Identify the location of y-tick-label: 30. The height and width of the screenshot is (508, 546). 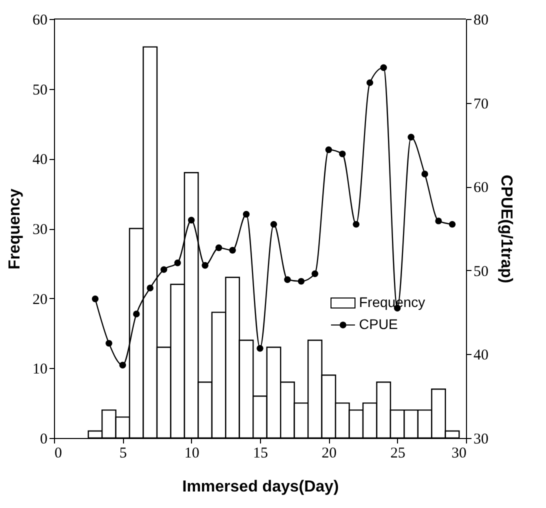
(40, 230).